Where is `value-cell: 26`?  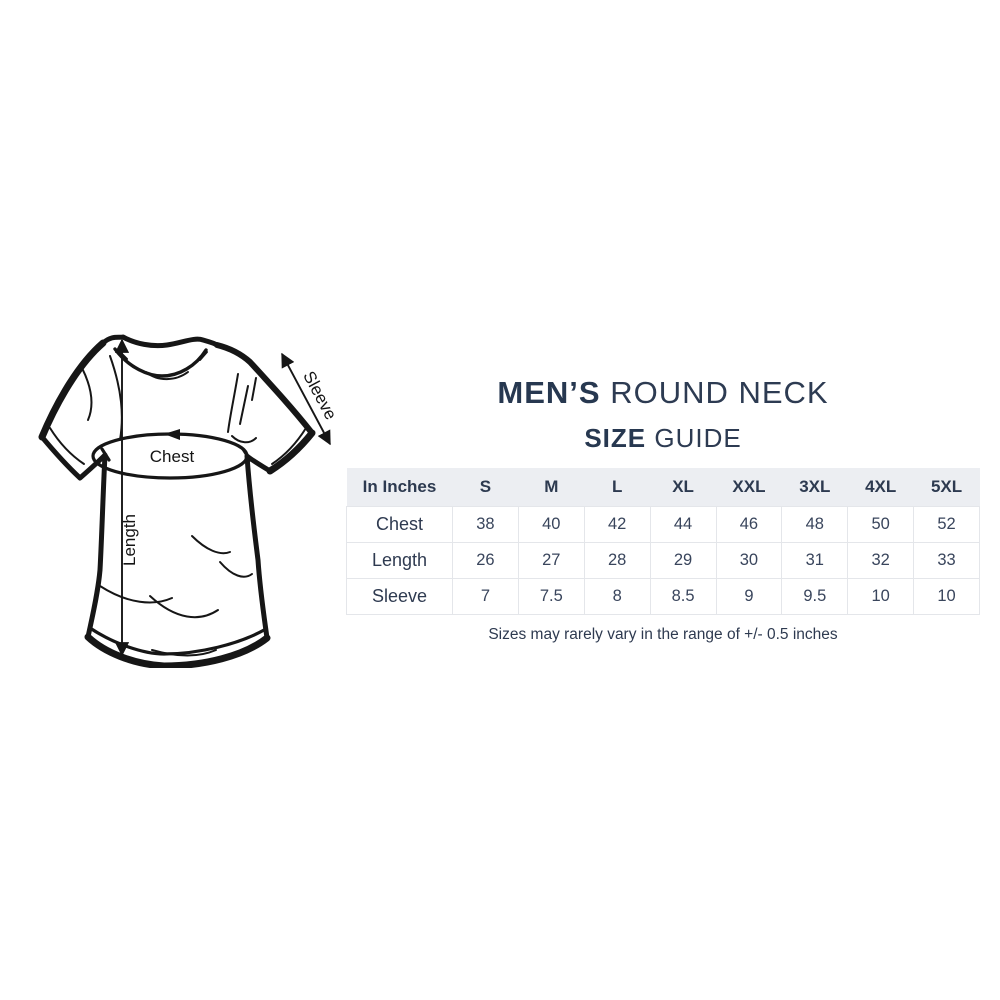 value-cell: 26 is located at coordinates (485, 560).